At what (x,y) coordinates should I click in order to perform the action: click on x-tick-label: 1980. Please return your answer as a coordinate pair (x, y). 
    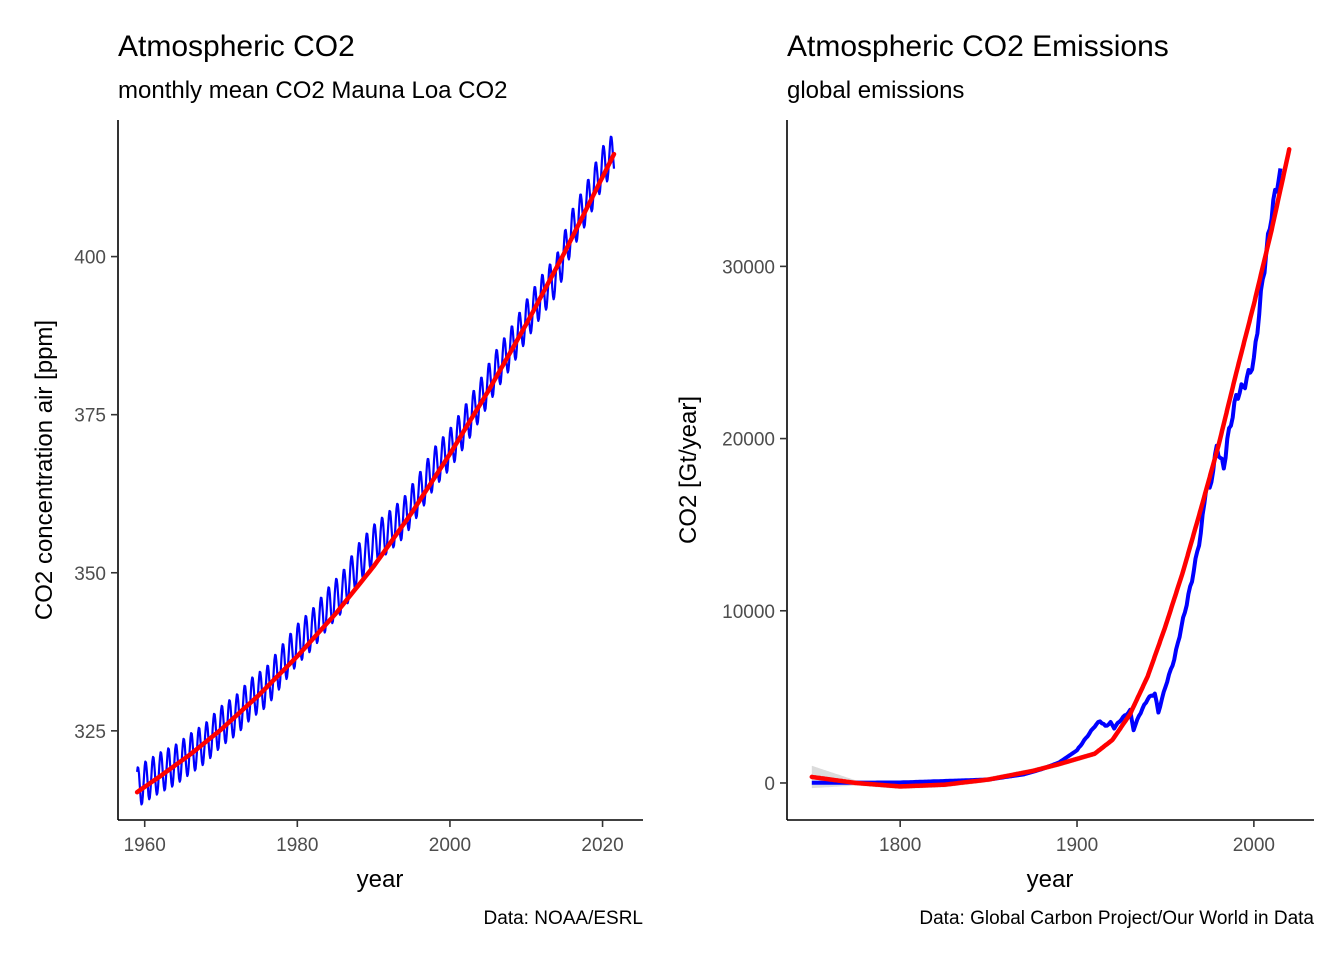
    Looking at the image, I should click on (297, 845).